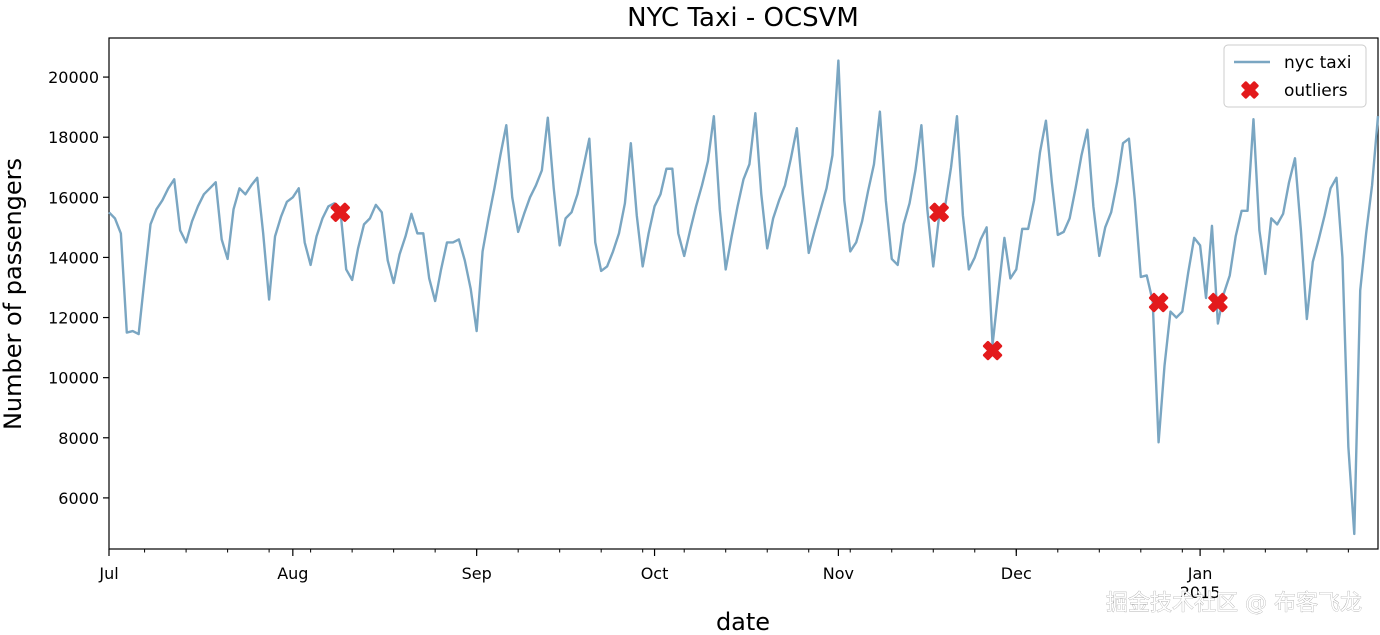 The image size is (1380, 635). What do you see at coordinates (73, 378) in the screenshot?
I see `y-tick-label: 10000` at bounding box center [73, 378].